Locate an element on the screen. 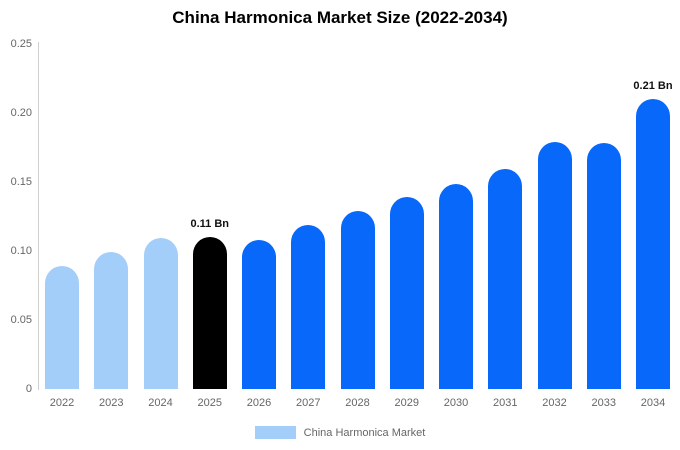 Image resolution: width=680 pixels, height=450 pixels. bar-2028 is located at coordinates (357, 299).